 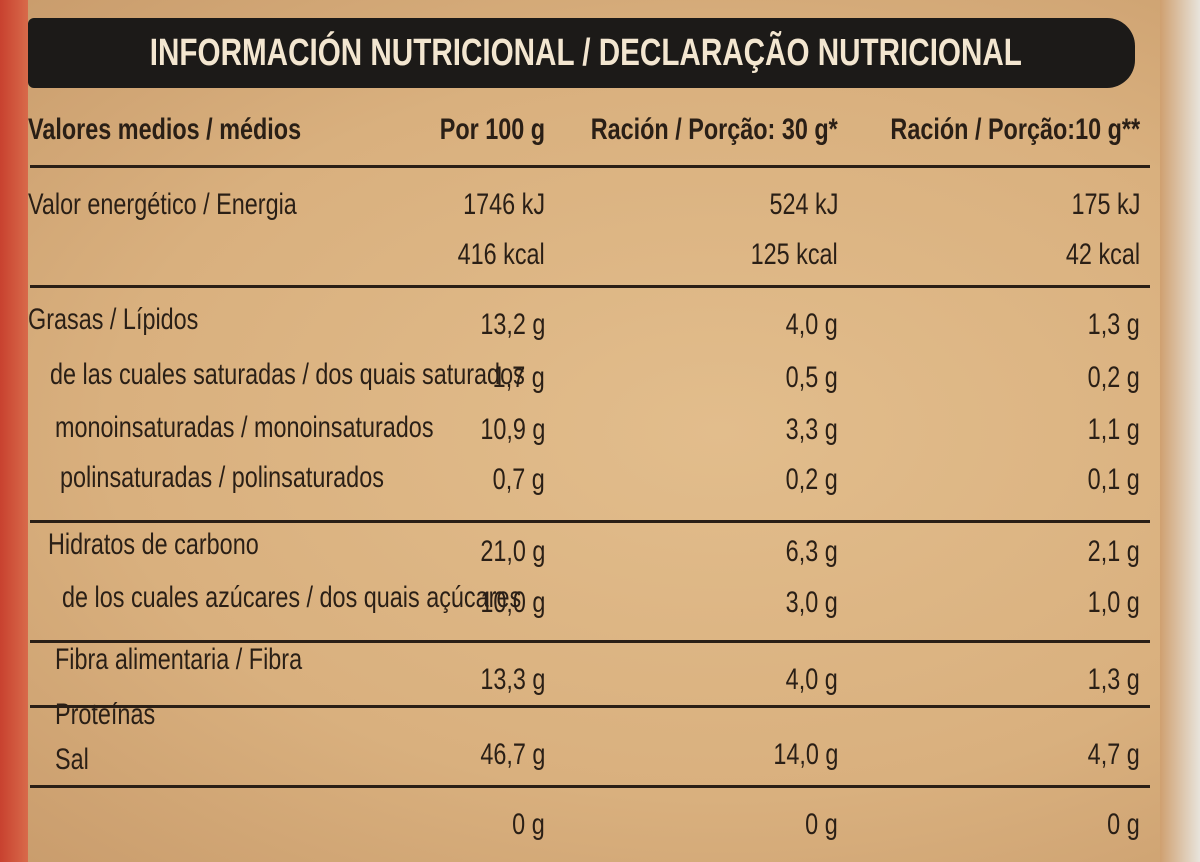 What do you see at coordinates (1113, 429) in the screenshot?
I see `cell-value: 1,1 g` at bounding box center [1113, 429].